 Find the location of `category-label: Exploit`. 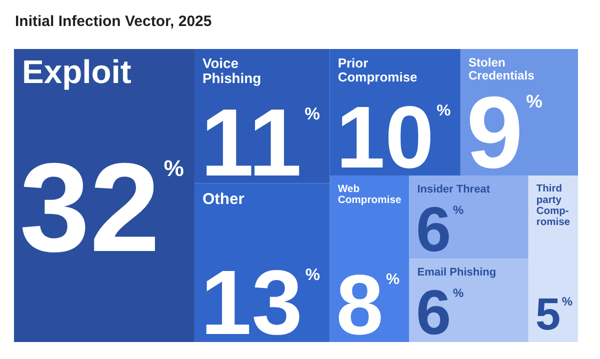

category-label: Exploit is located at coordinates (77, 71).